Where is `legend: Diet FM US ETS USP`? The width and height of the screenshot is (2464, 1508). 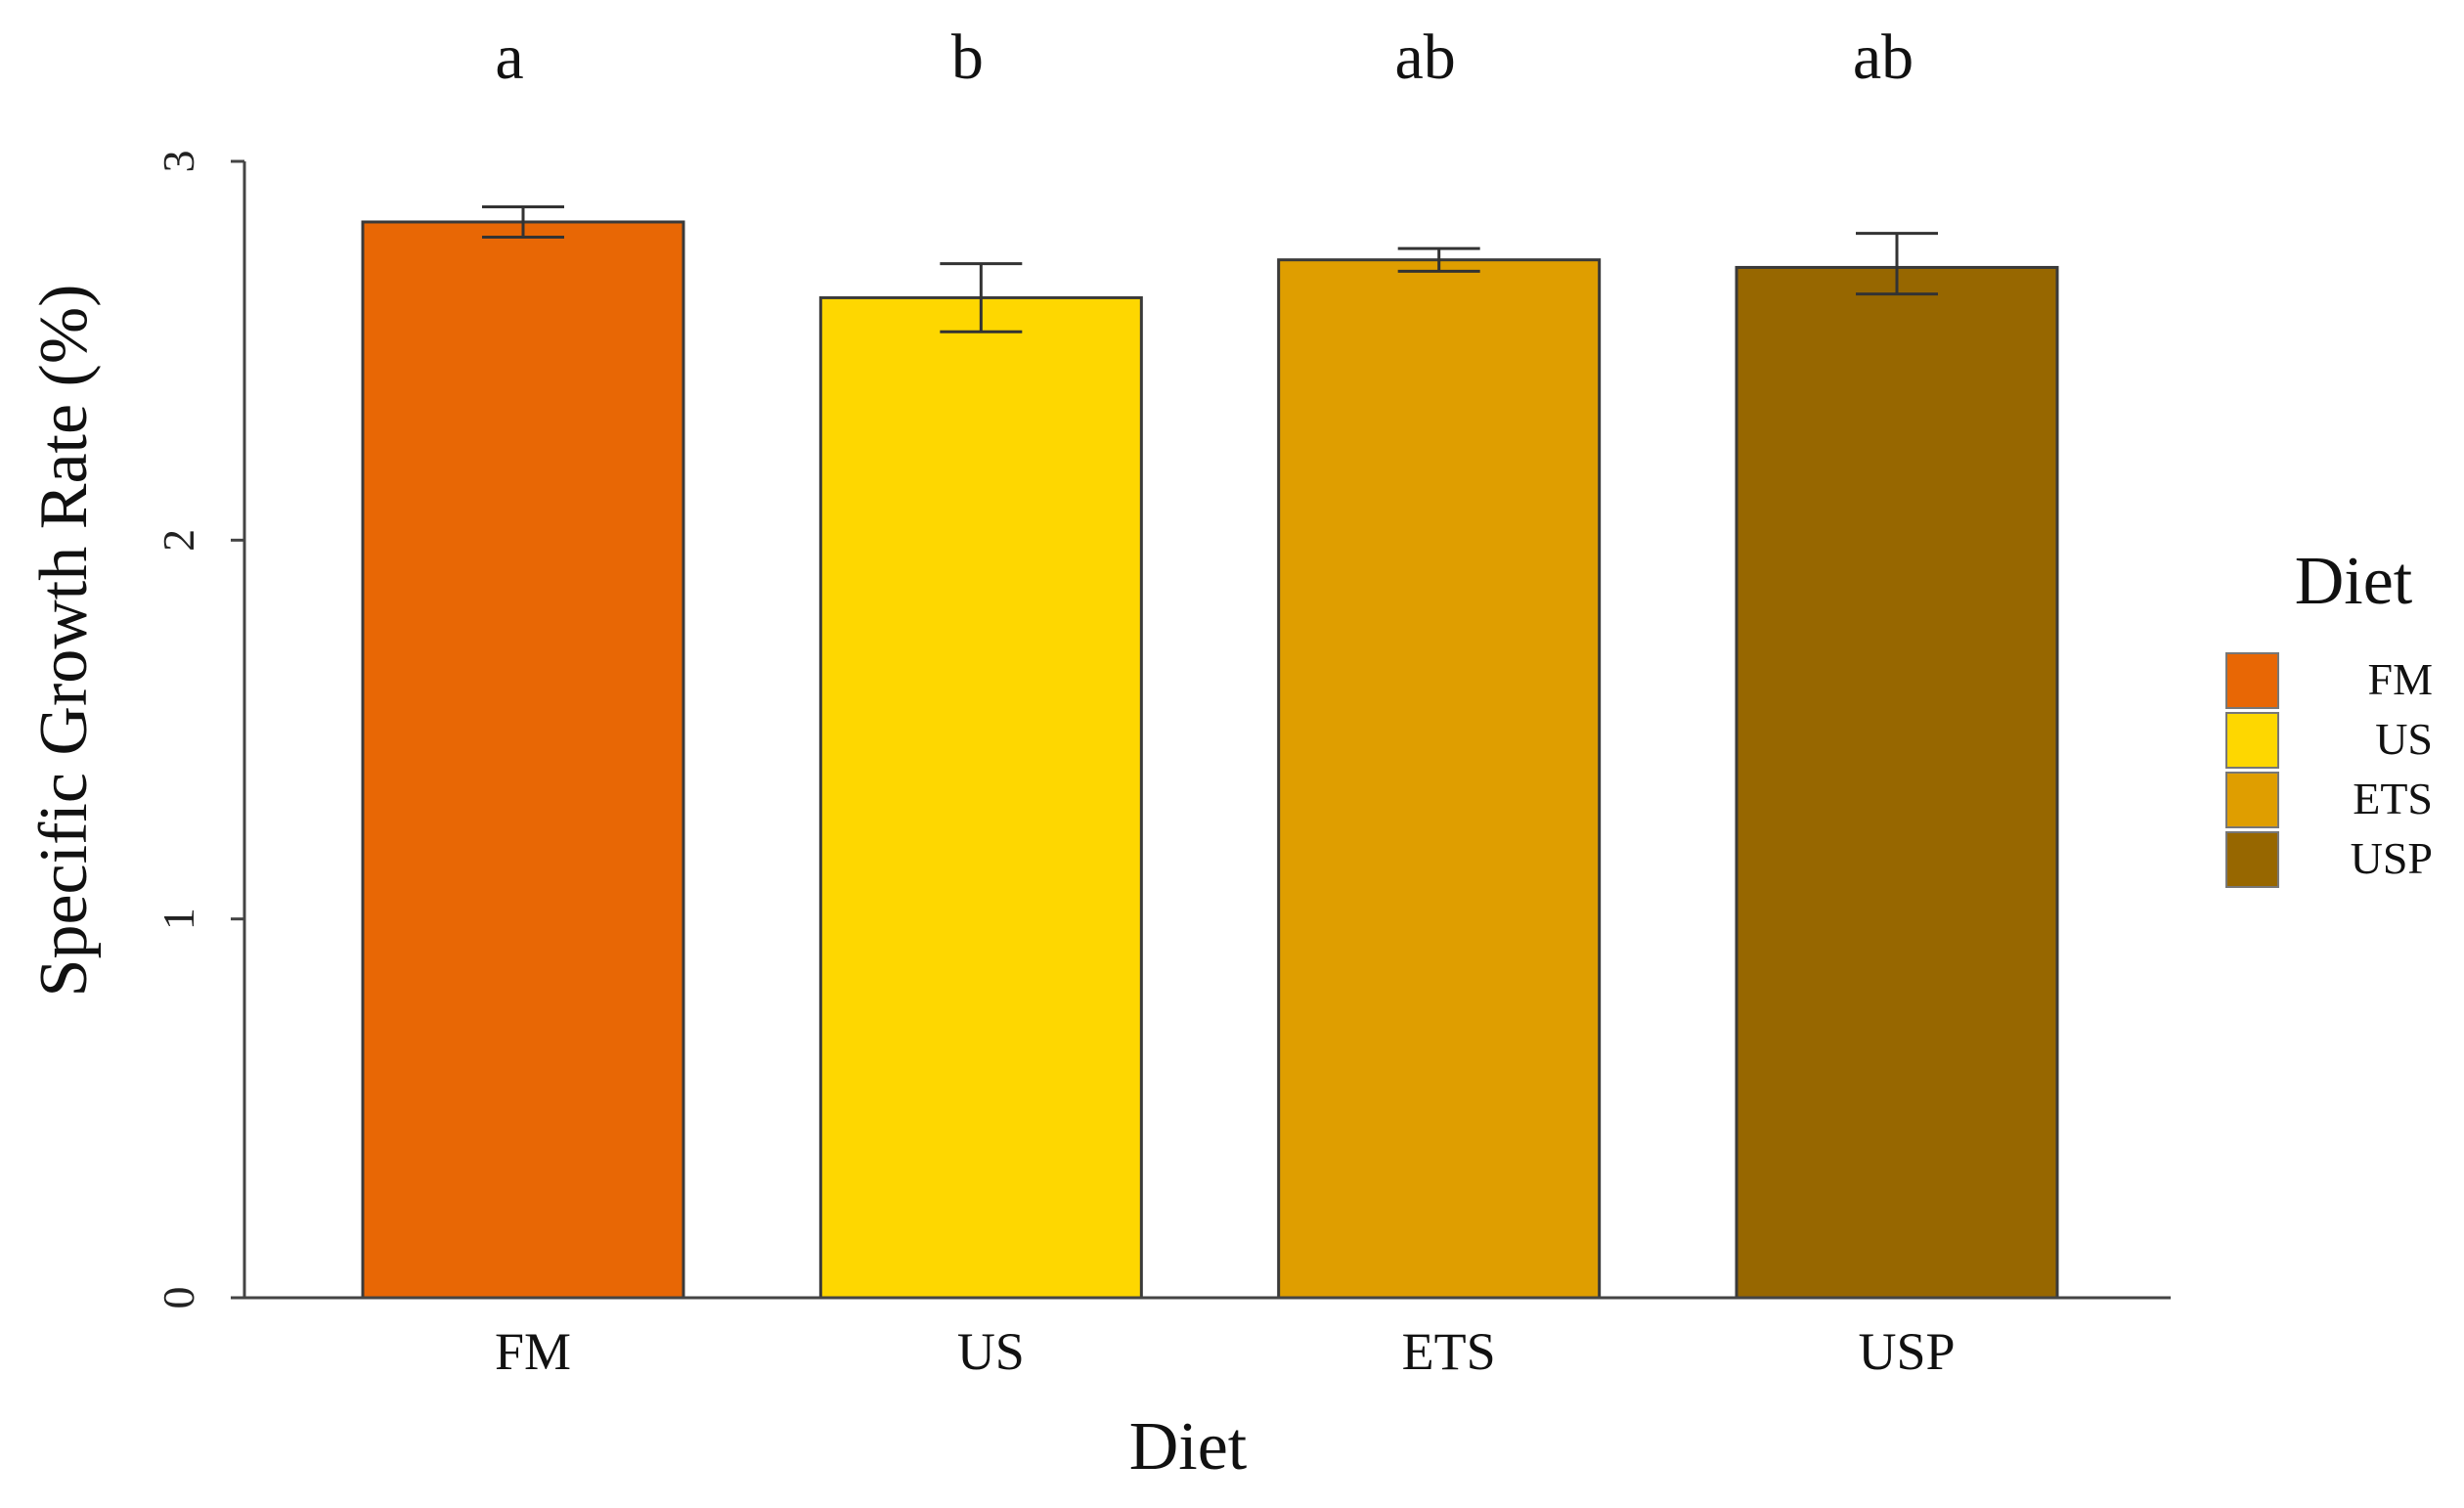
legend: Diet FM US ETS USP is located at coordinates (2329, 716).